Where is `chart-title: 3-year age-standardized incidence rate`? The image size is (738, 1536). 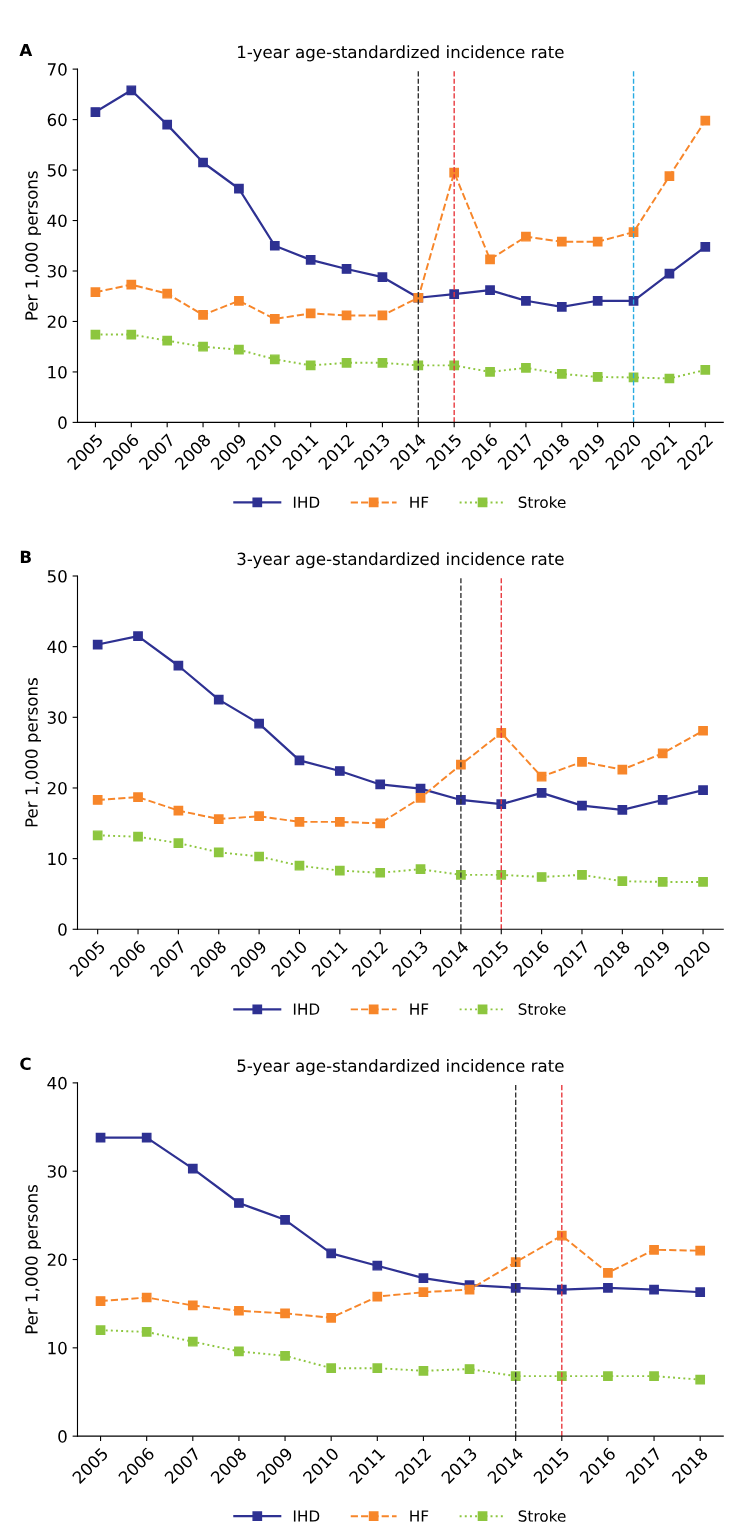 chart-title: 3-year age-standardized incidence rate is located at coordinates (400, 560).